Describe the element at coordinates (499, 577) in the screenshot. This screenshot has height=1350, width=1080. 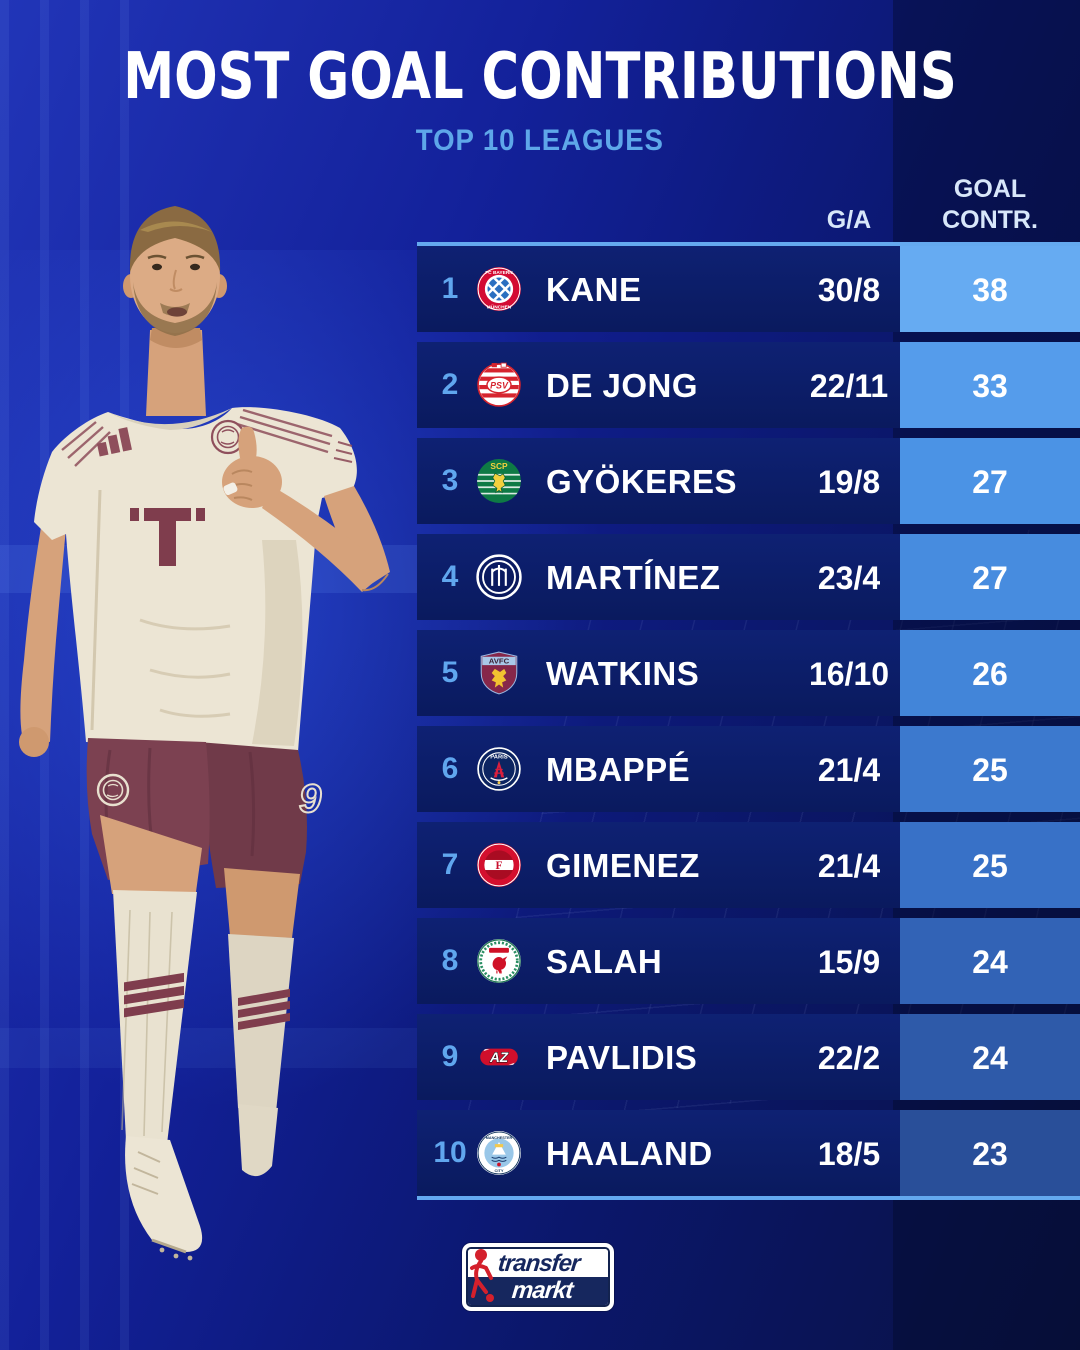
I see `inter-badge-icon` at that location.